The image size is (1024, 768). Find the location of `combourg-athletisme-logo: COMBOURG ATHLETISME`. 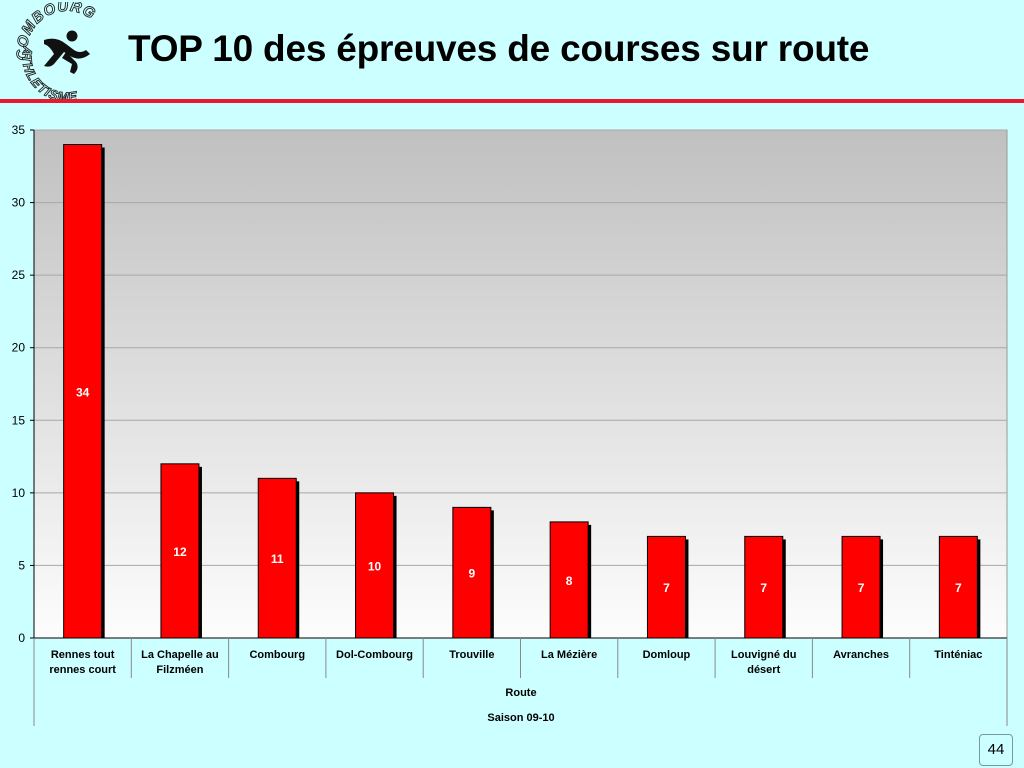

combourg-athletisme-logo: COMBOURG ATHLETISME is located at coordinates (56, 52).